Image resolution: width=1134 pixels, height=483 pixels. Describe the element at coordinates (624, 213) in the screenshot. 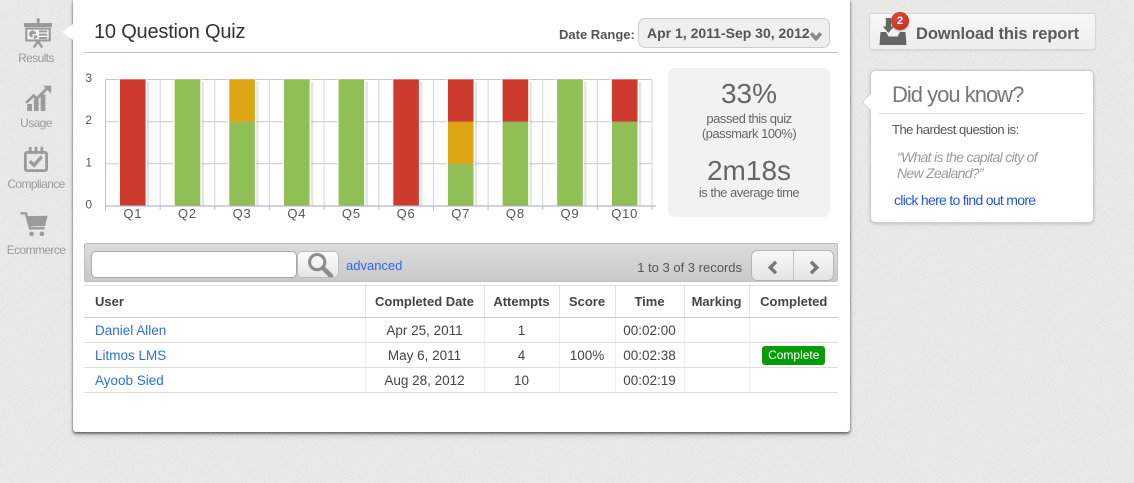

I see `svg-text: Q10` at that location.